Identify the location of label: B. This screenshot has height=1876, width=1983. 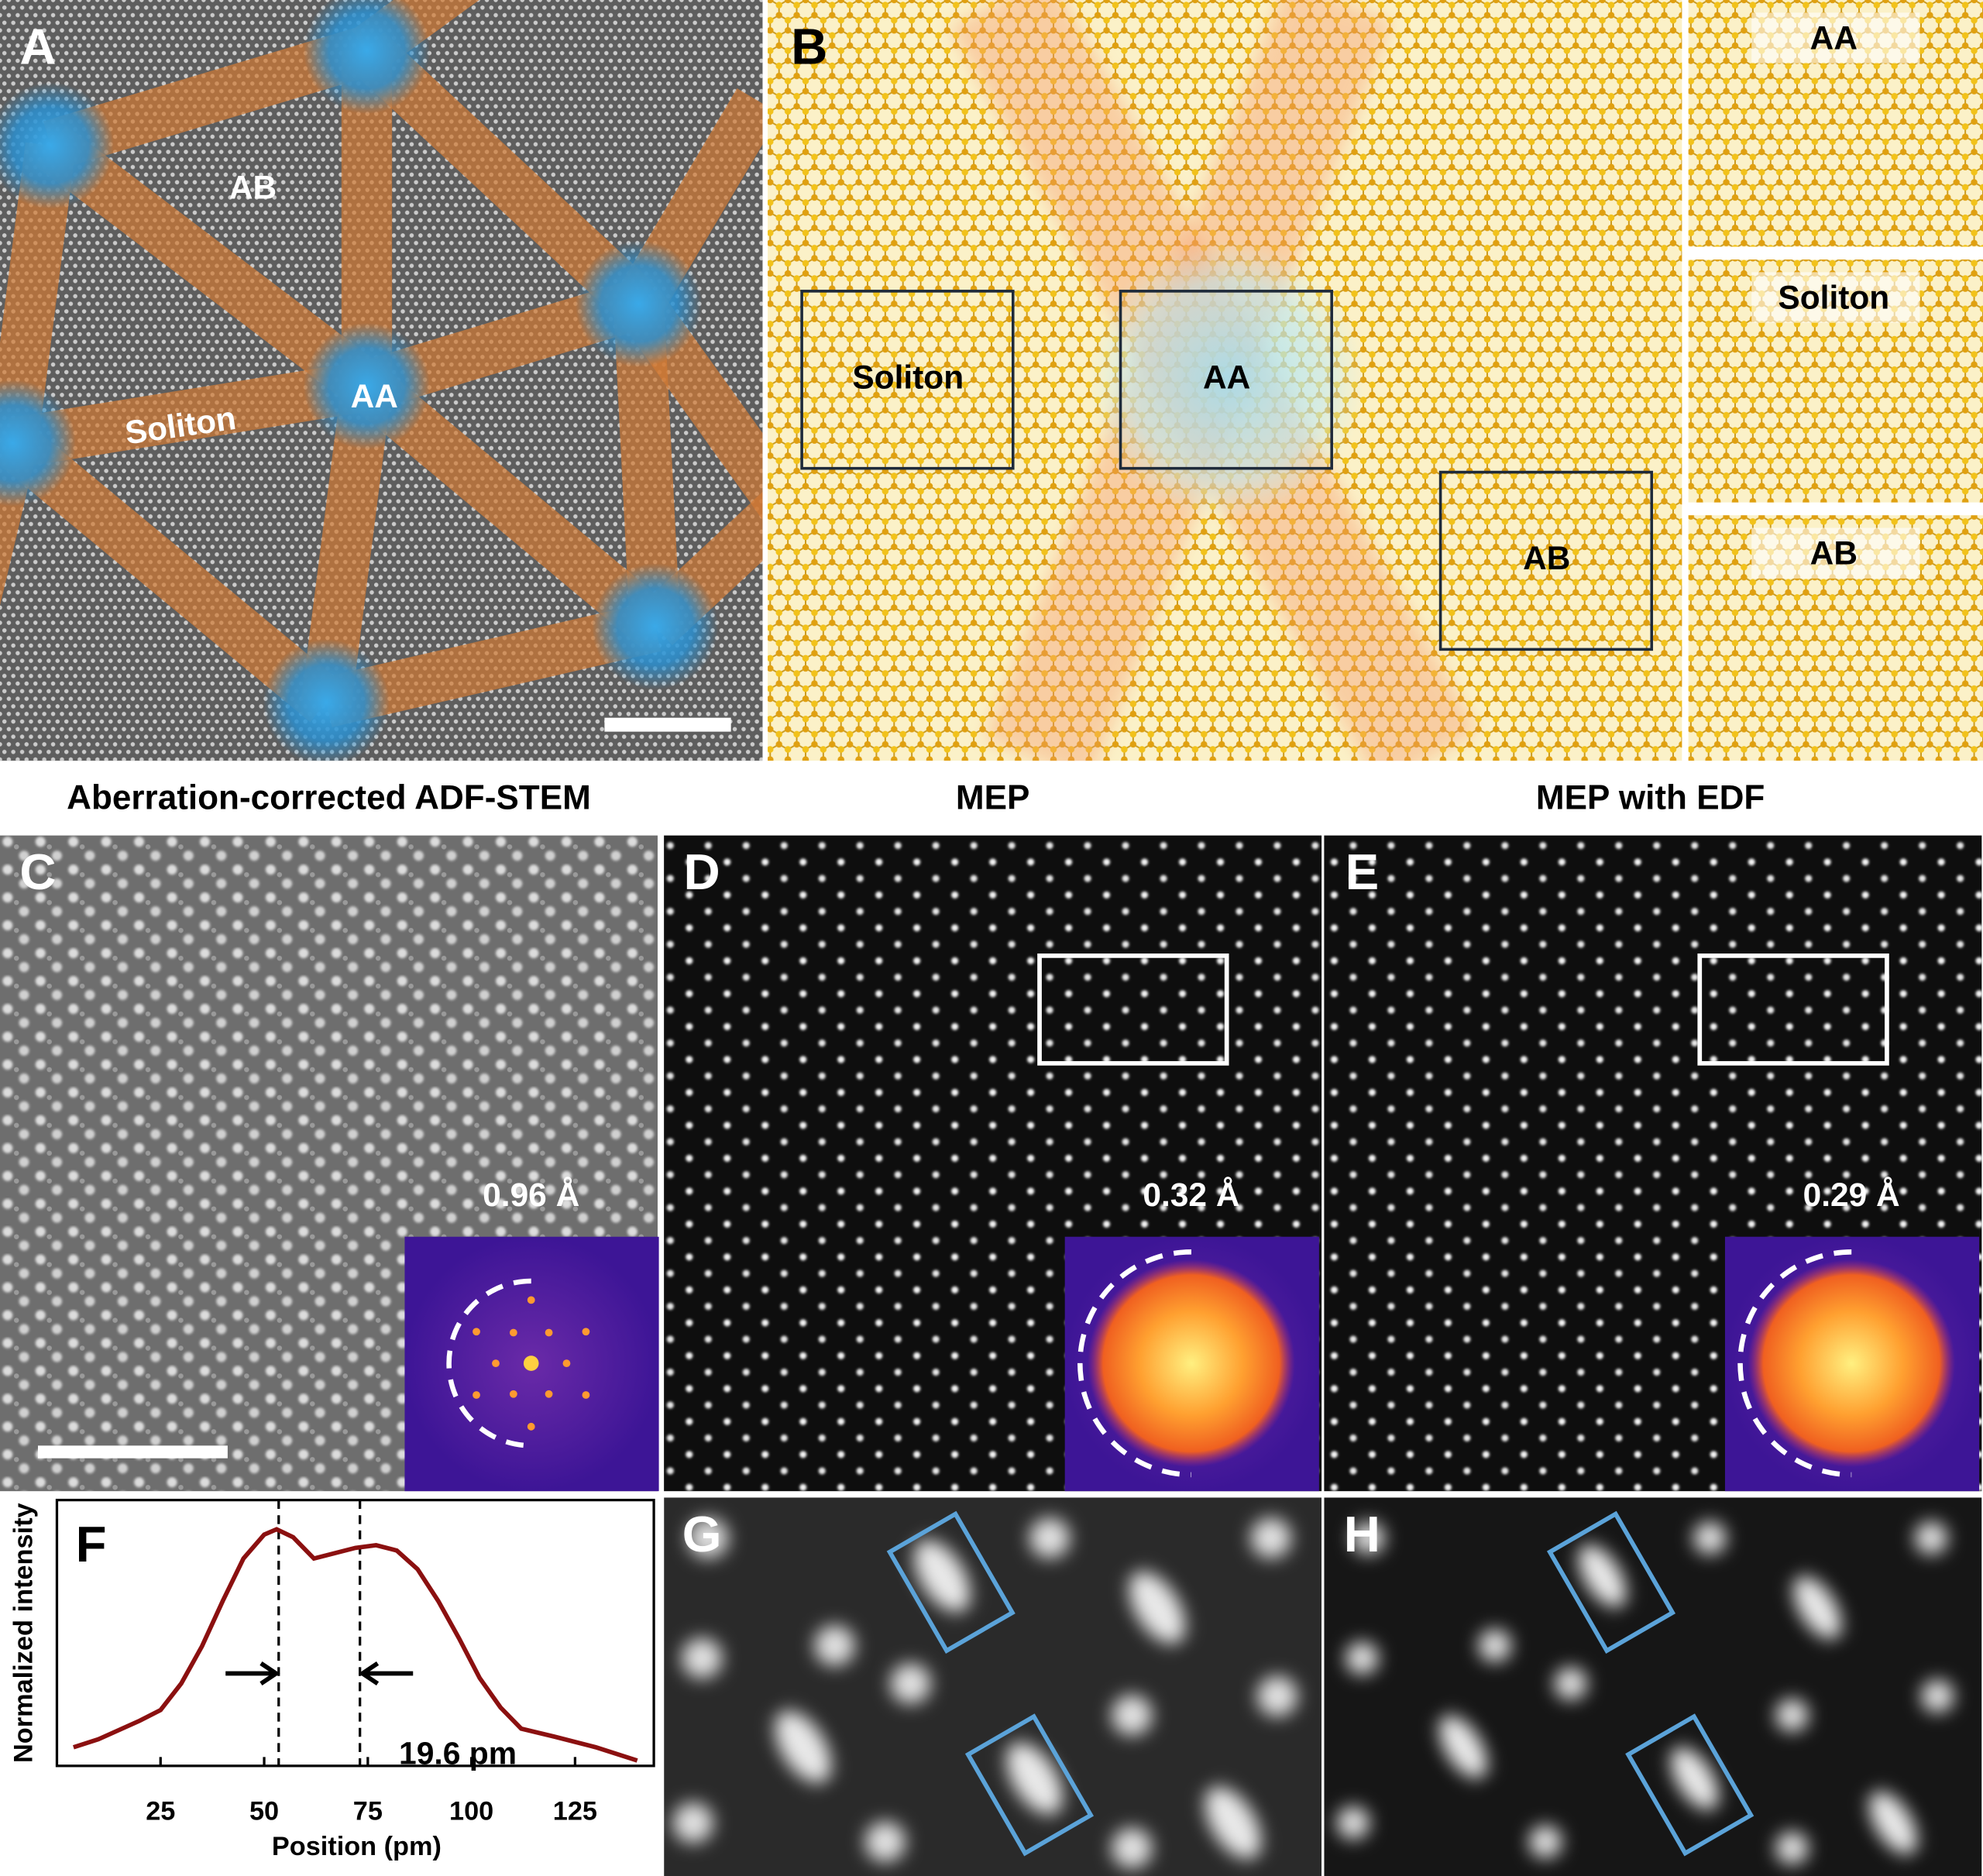
(809, 47).